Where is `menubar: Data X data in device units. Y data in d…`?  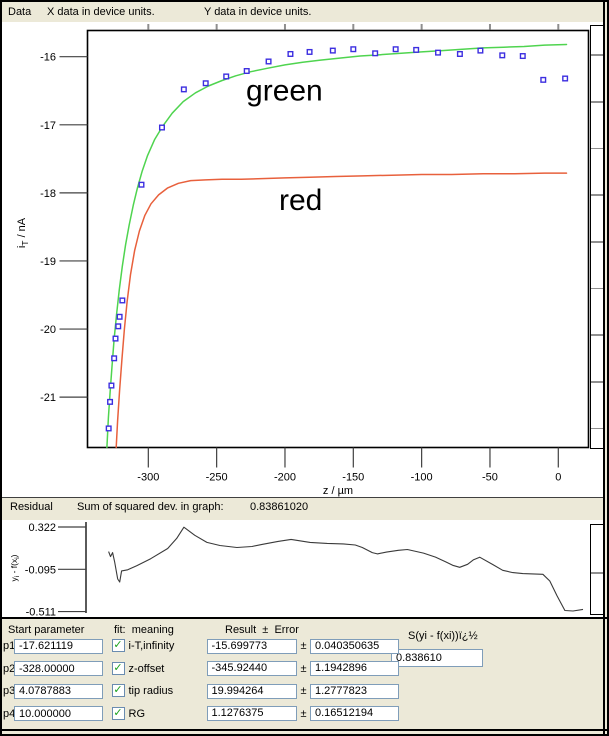
menubar: Data X data in device units. Y data in d… is located at coordinates (302, 12).